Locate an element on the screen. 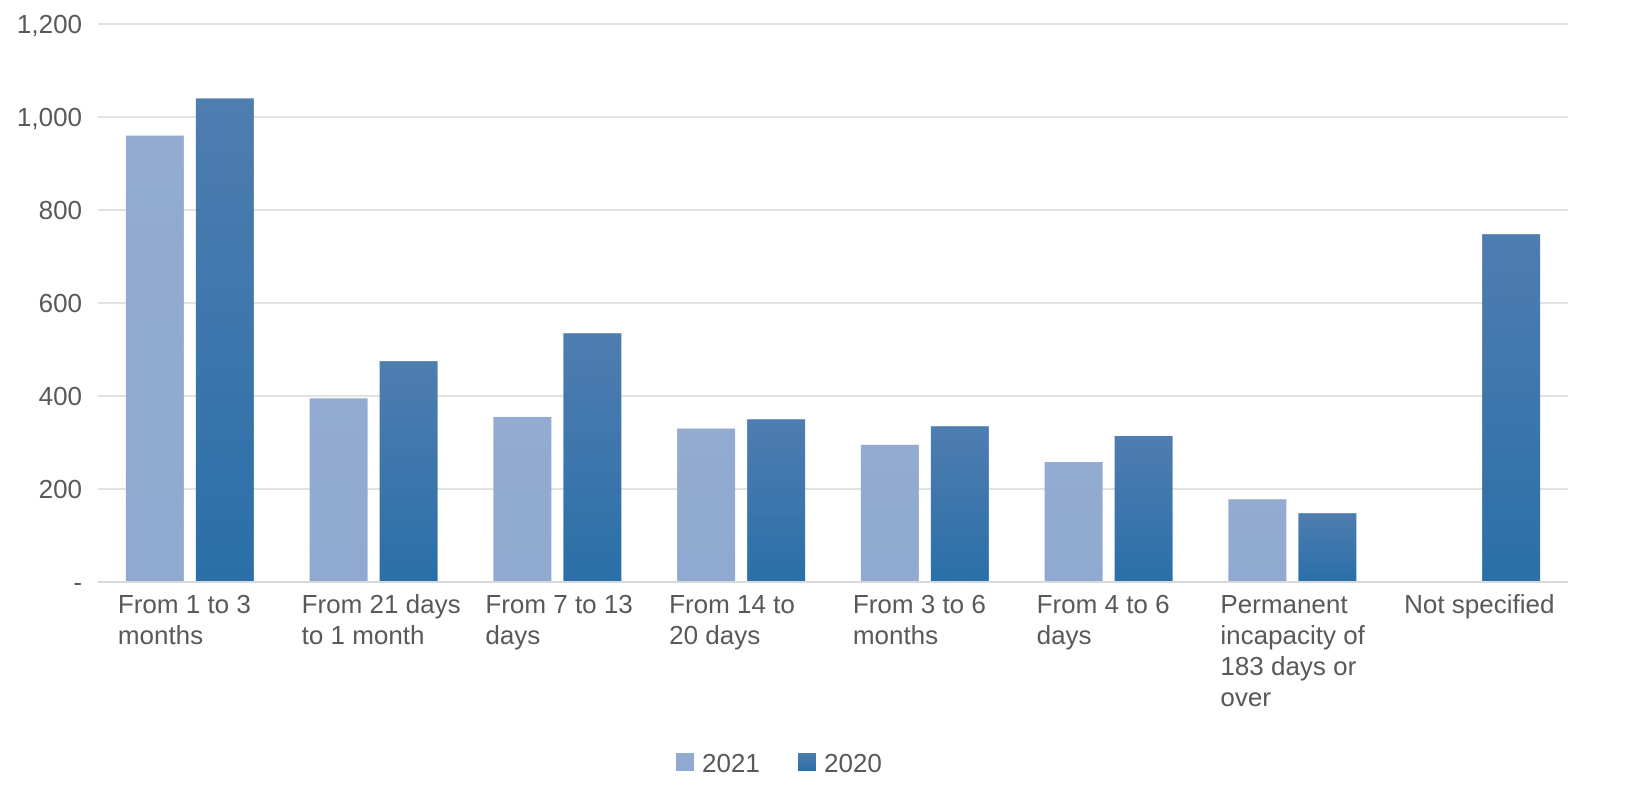 This screenshot has height=803, width=1626. legend-swatch-2020 is located at coordinates (807, 762).